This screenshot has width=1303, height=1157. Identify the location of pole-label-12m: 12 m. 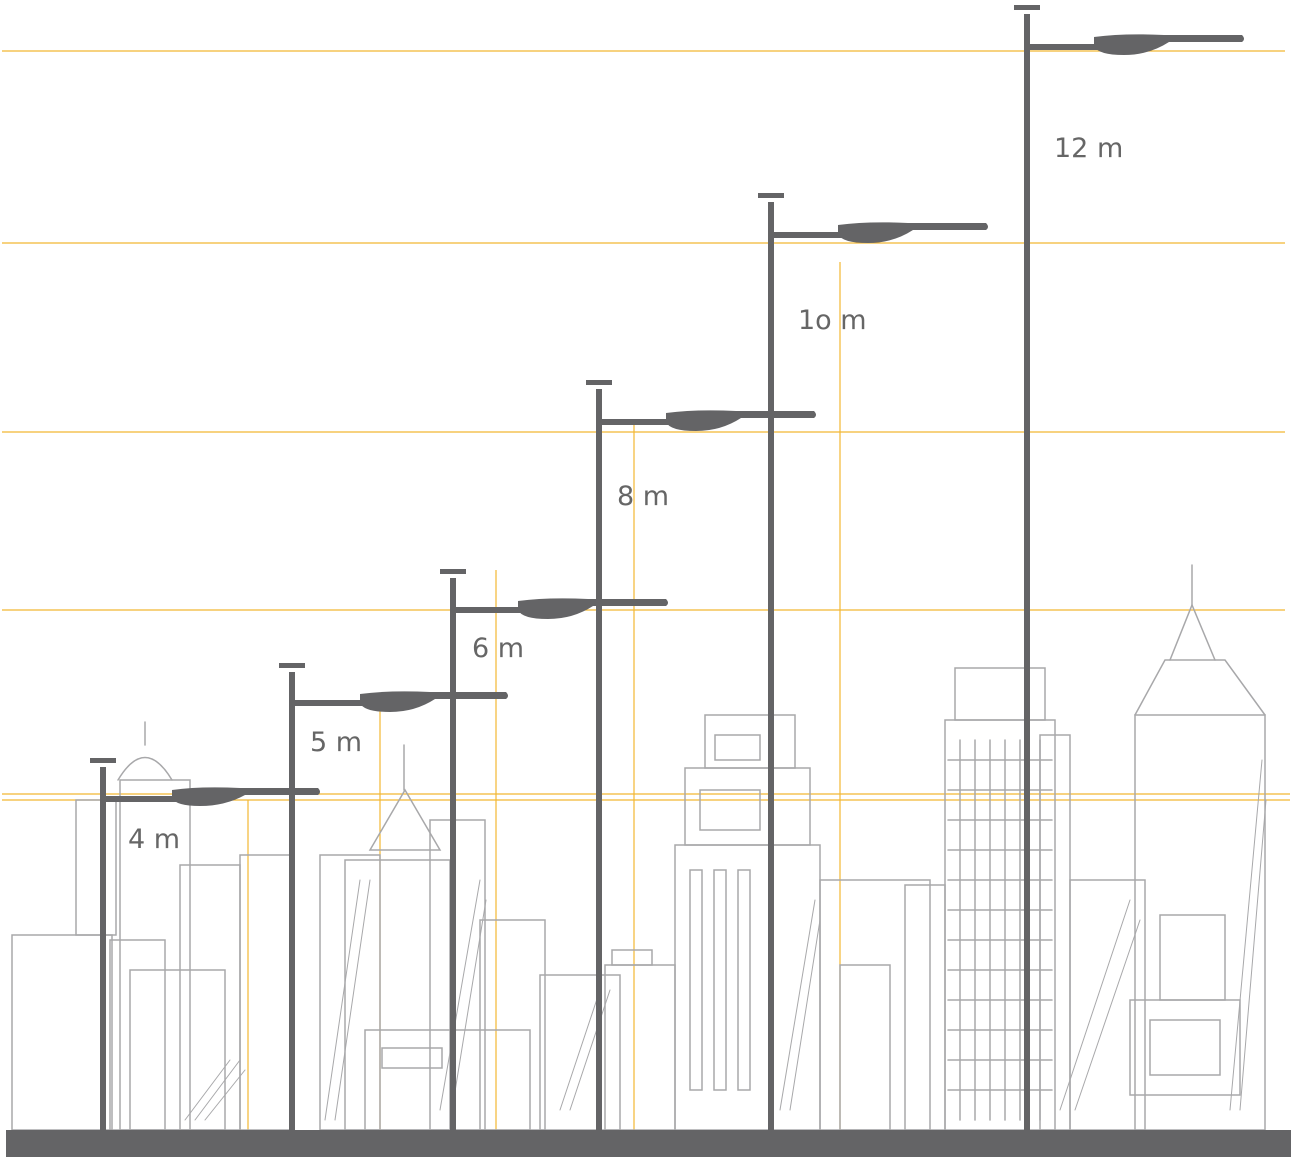
(1088, 148).